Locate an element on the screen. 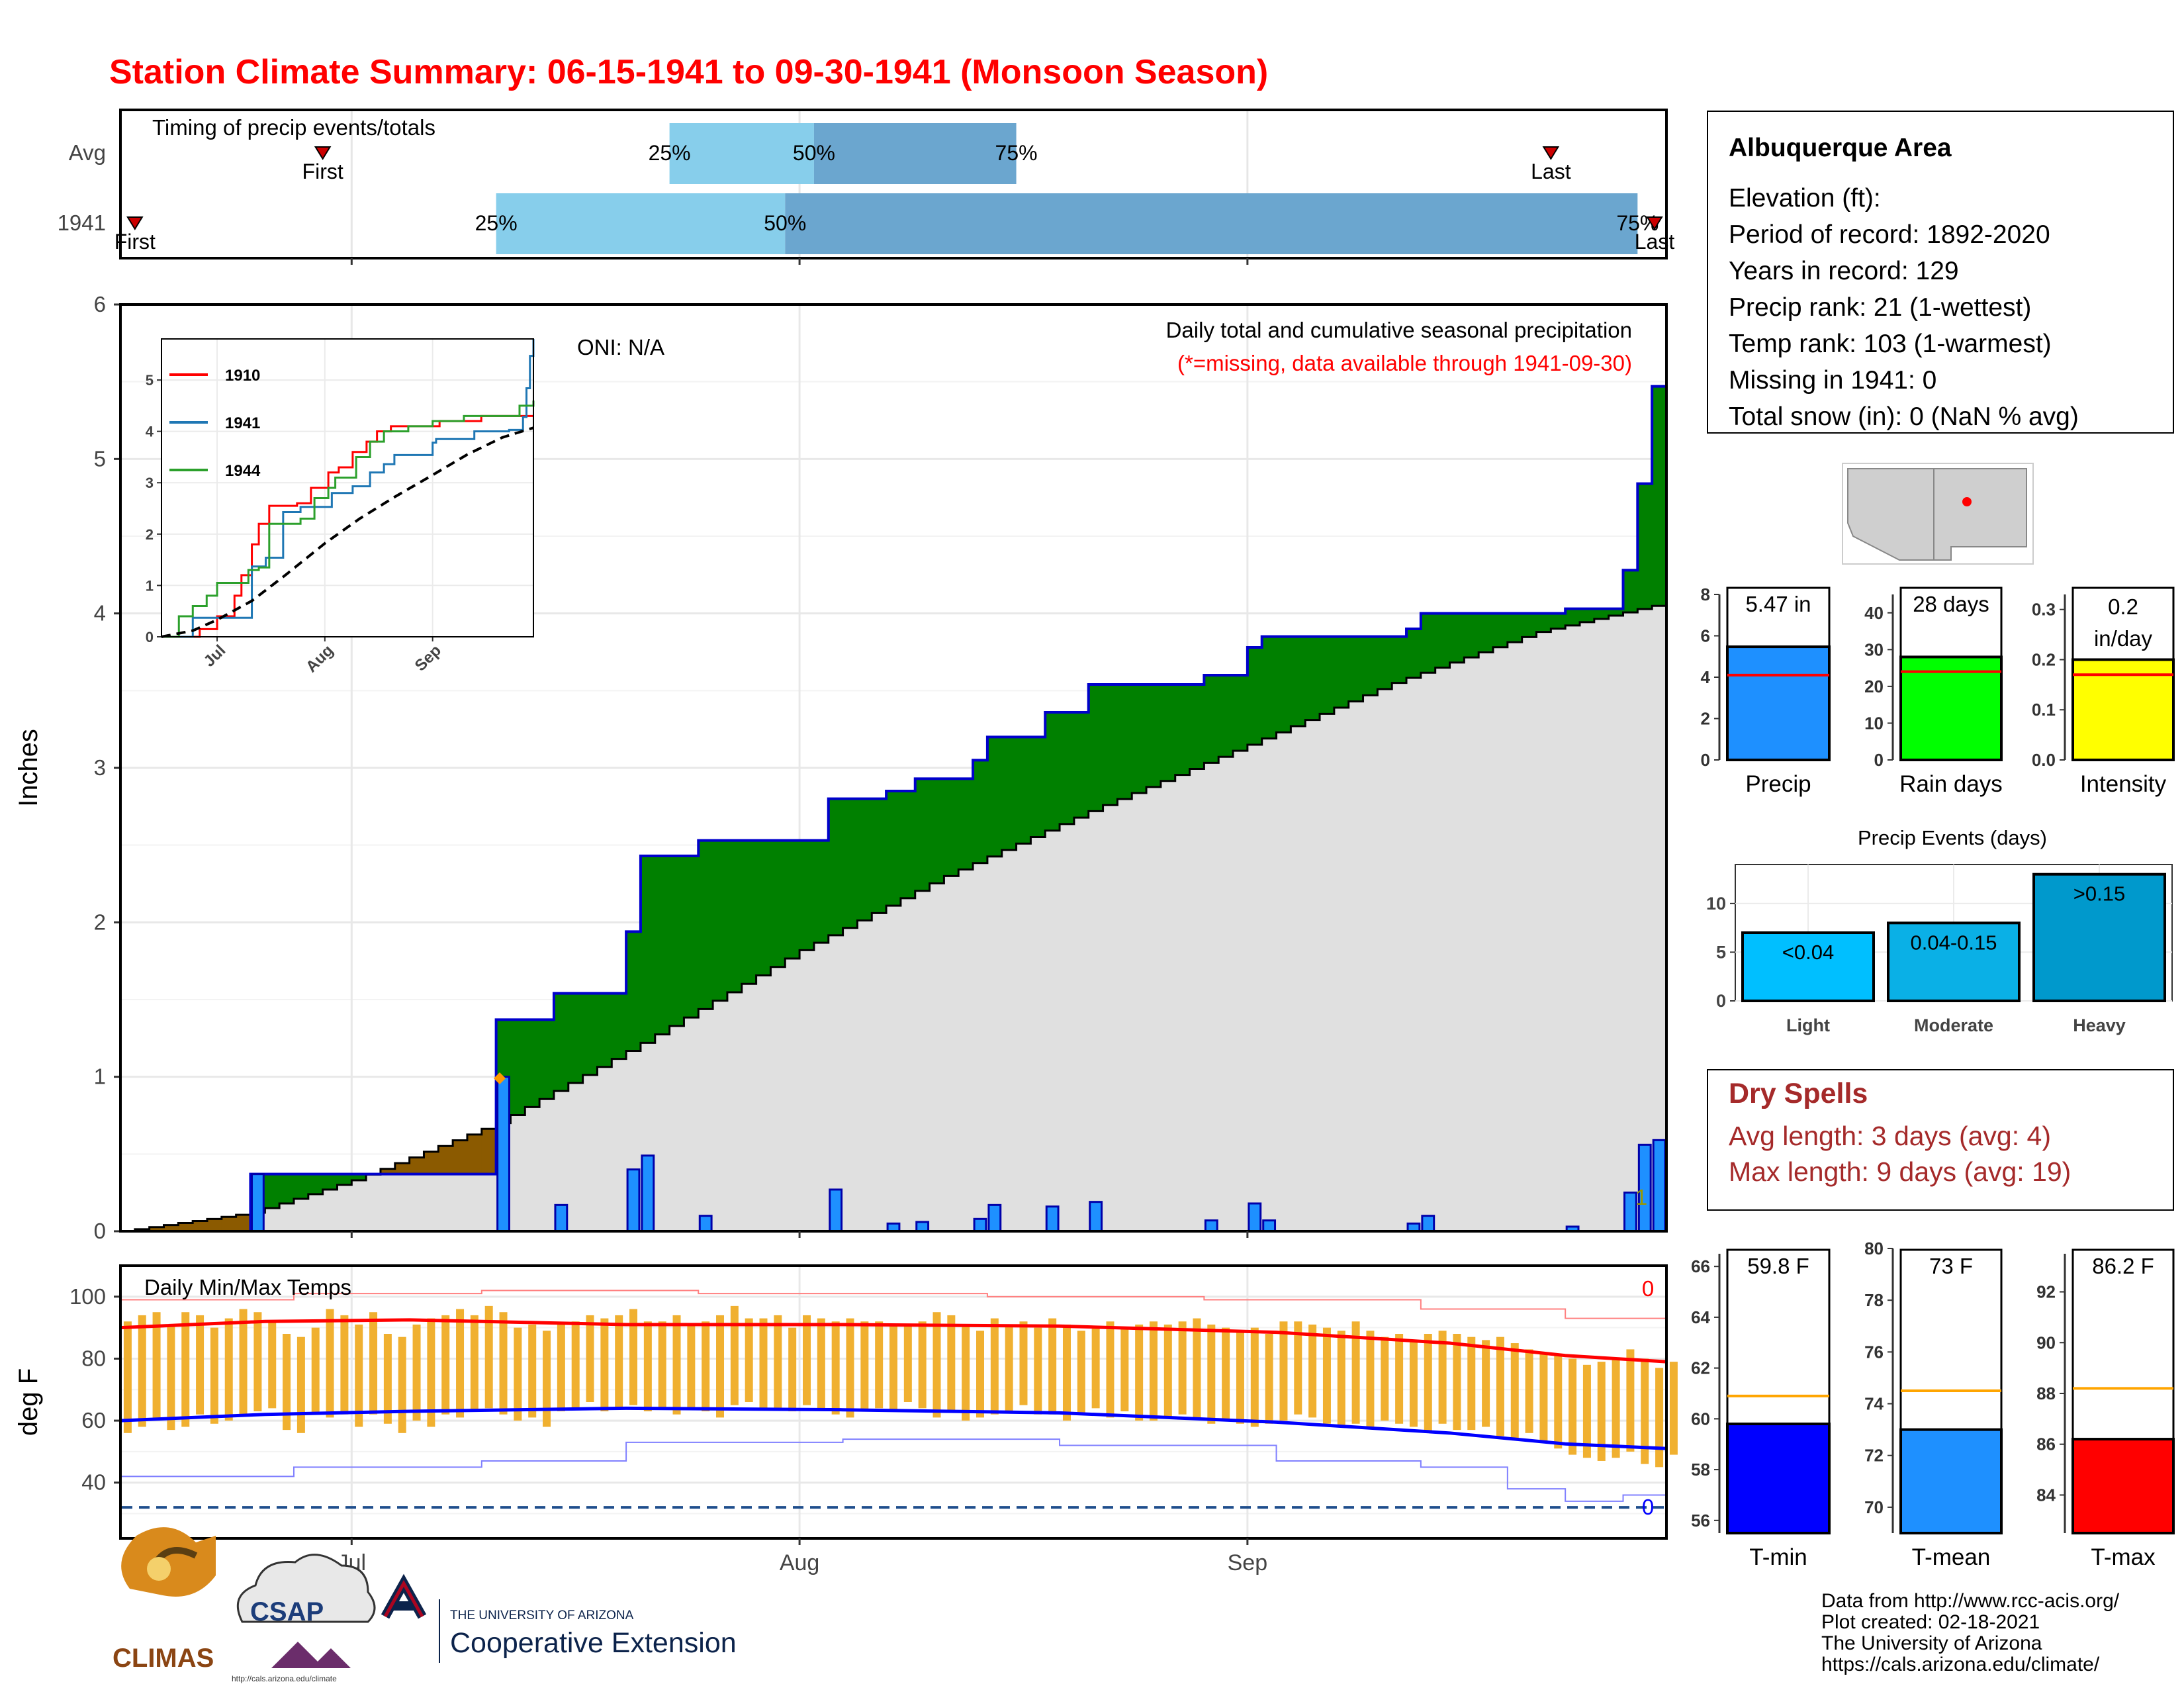 Image resolution: width=2184 pixels, height=1688 pixels. footer-line-data: Data from http://www.rcc-acis.org/ is located at coordinates (1971, 1601).